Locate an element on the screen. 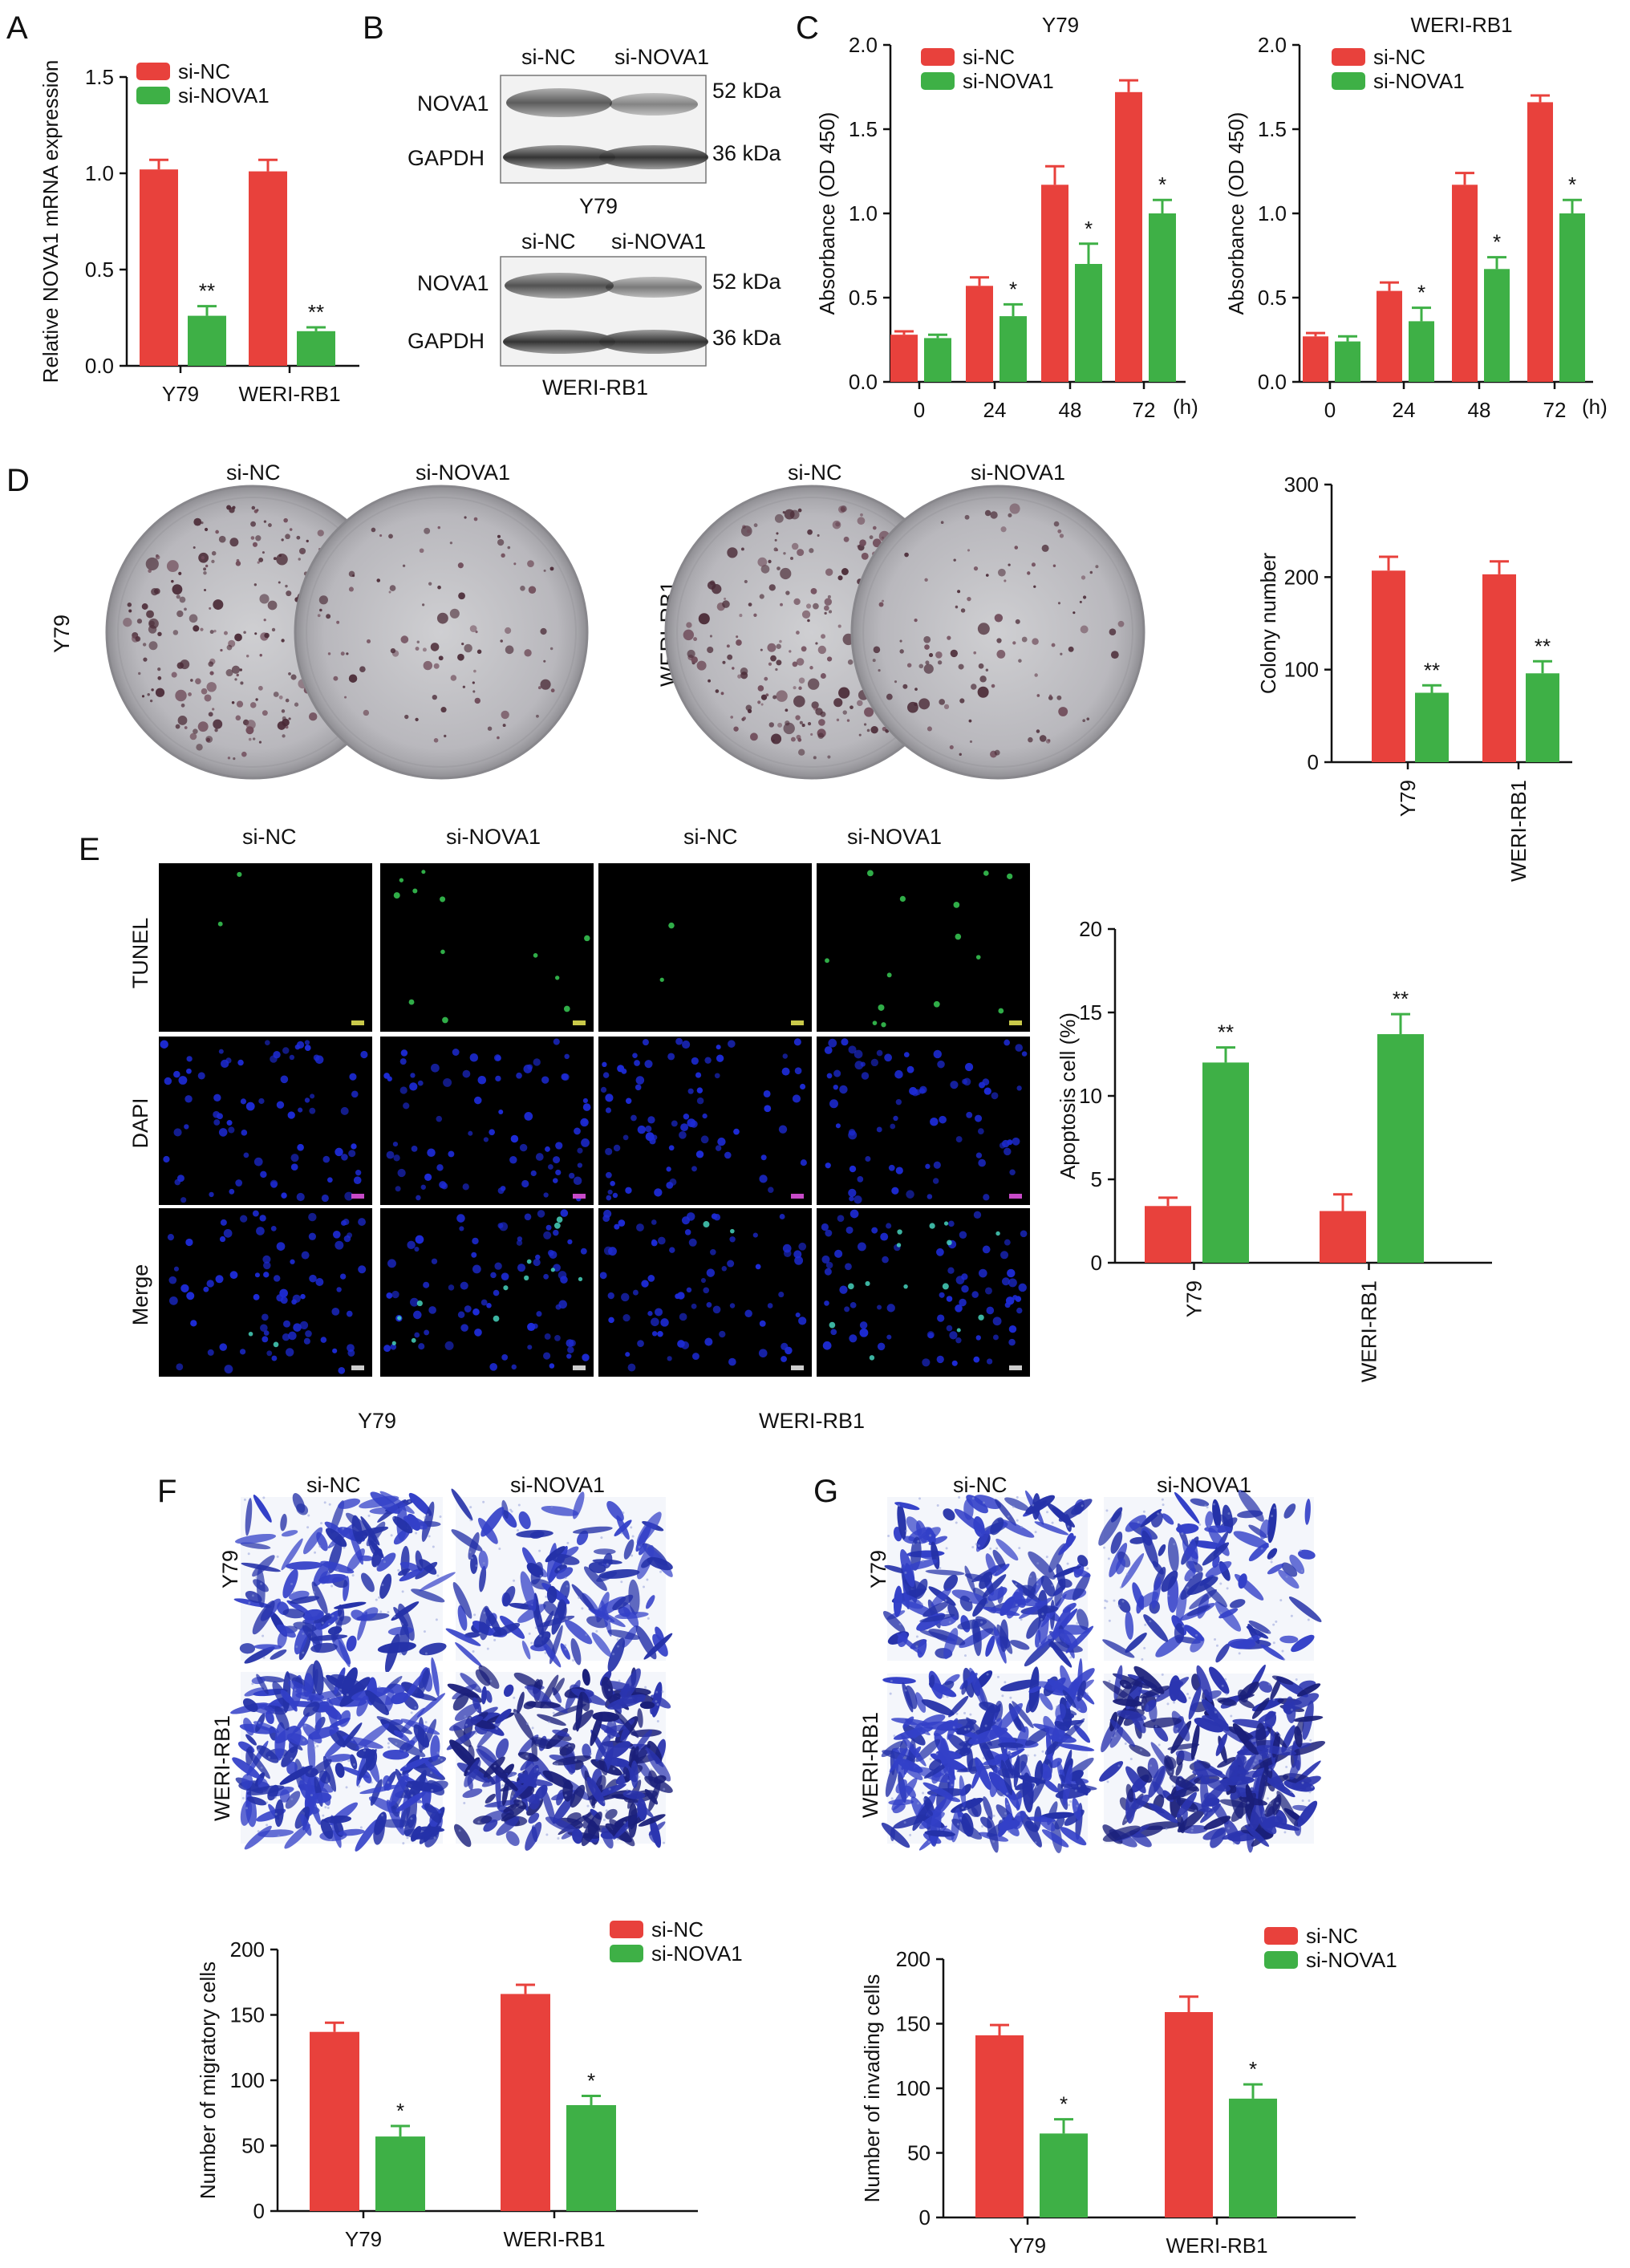  y-tick-label: 0.0 is located at coordinates (863, 382).